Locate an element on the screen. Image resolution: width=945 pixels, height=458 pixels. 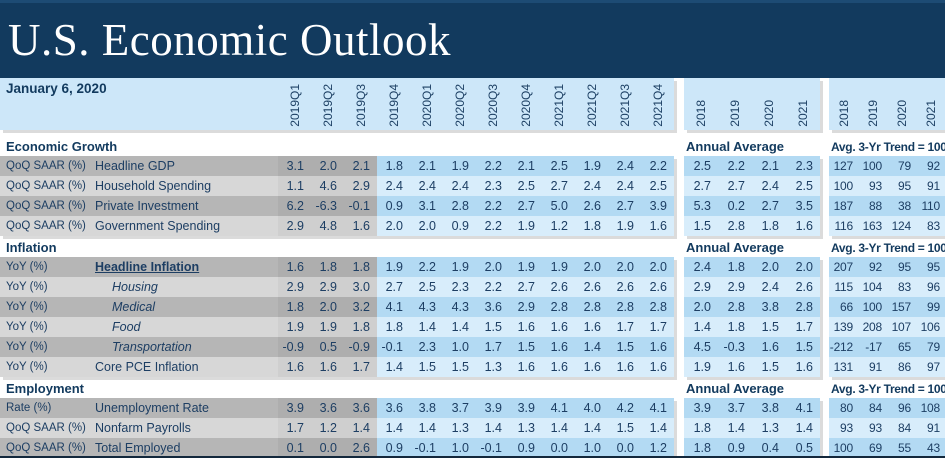
trend-index-value: 88 is located at coordinates (872, 206).